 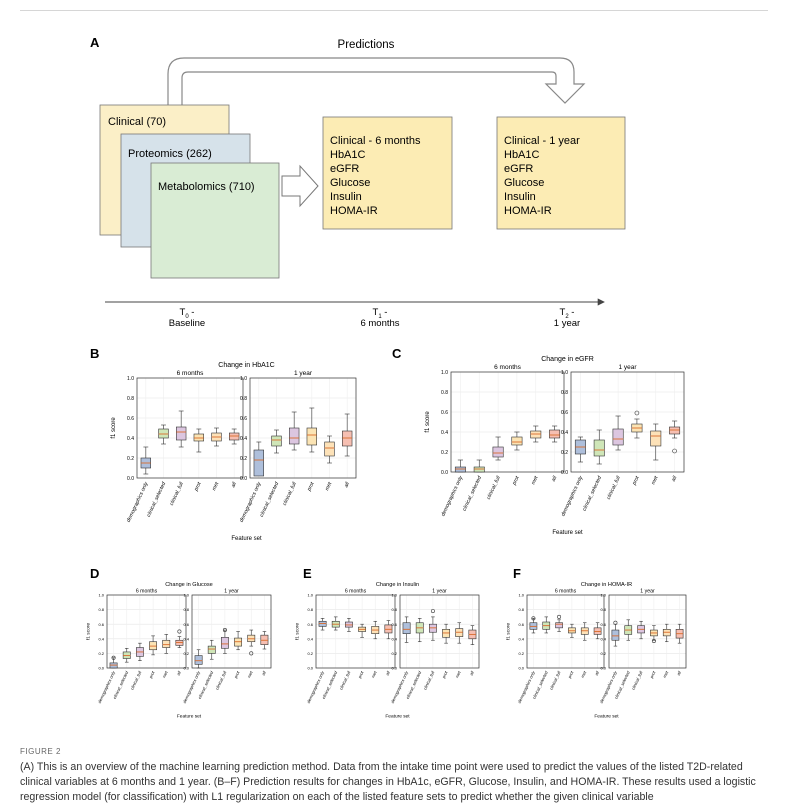 What do you see at coordinates (344, 169) in the screenshot?
I see `box-6m-line-2: eGFR` at bounding box center [344, 169].